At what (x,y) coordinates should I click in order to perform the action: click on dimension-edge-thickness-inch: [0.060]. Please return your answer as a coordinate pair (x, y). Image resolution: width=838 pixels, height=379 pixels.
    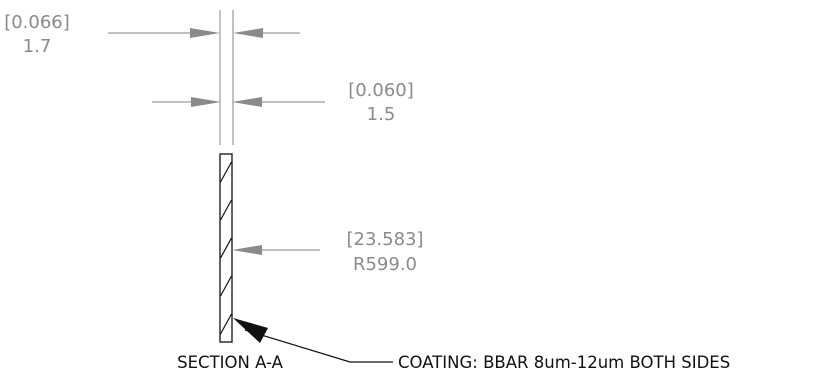
    Looking at the image, I should click on (381, 90).